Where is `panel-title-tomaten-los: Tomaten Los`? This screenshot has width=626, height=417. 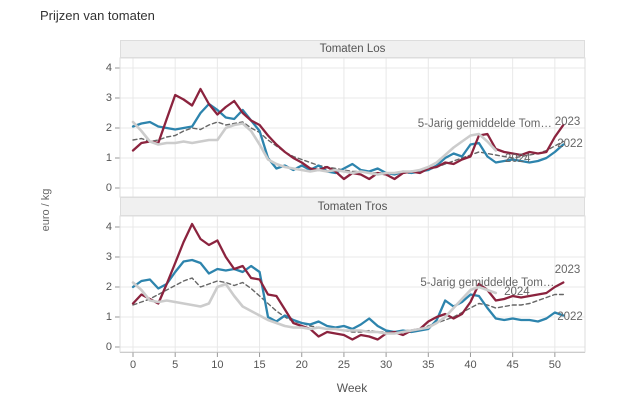
panel-title-tomaten-los: Tomaten Los is located at coordinates (352, 49).